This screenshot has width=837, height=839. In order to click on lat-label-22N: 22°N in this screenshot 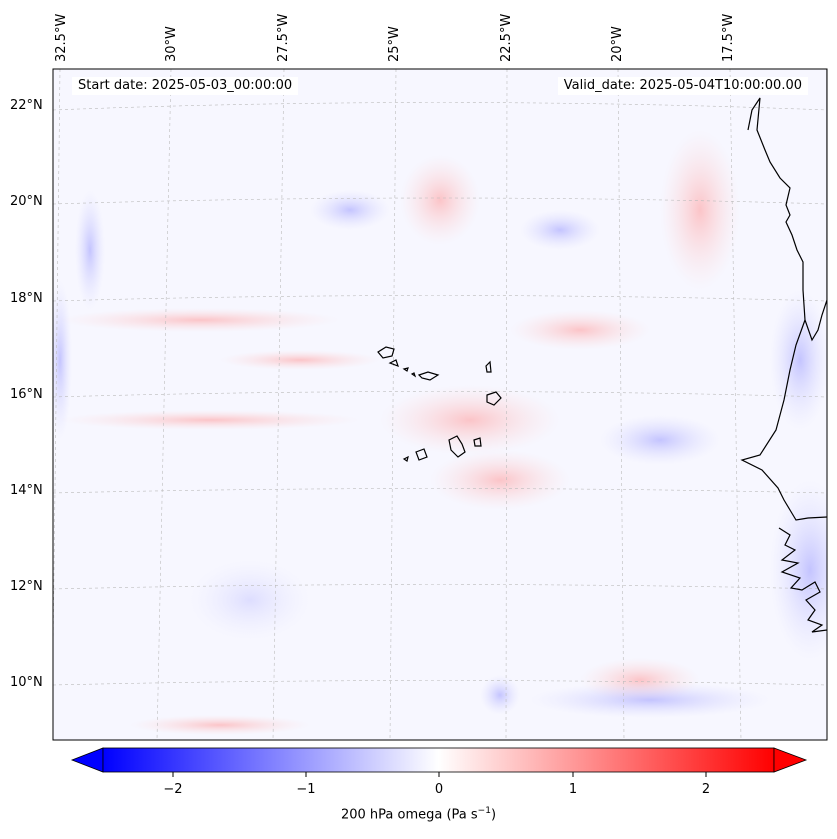, I will do `click(26, 105)`.